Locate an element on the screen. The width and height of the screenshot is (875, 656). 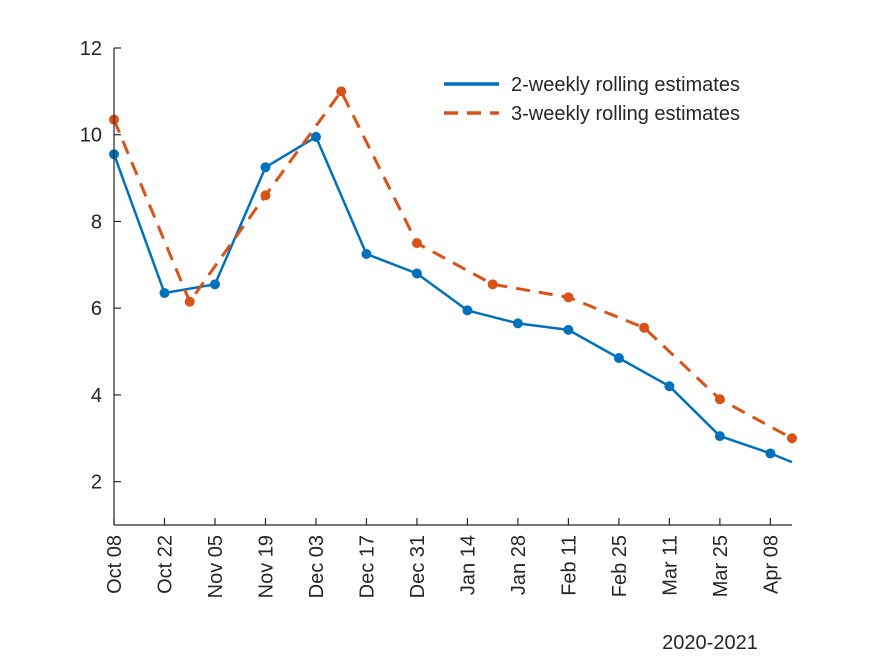
y-tick-label: 12 is located at coordinates (91, 49).